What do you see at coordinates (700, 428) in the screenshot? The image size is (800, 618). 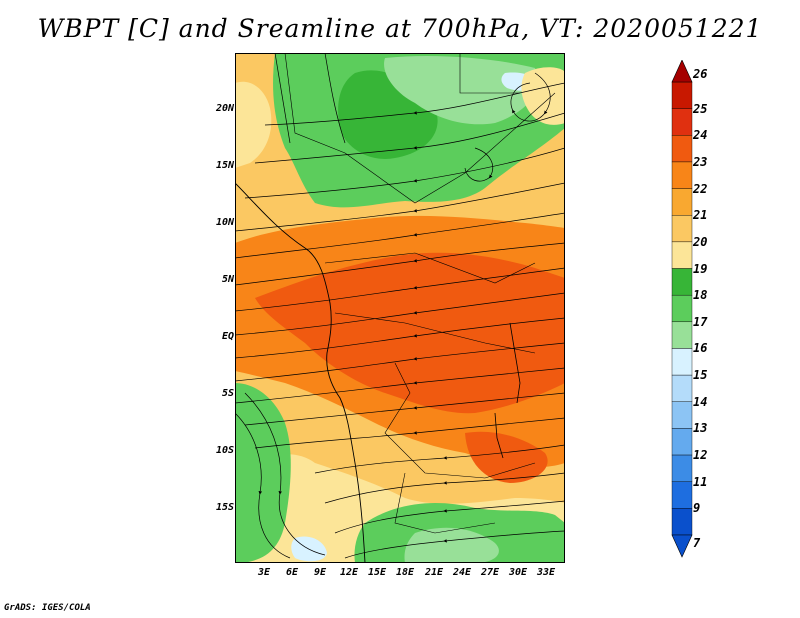 I see `colorbar-label: 13` at bounding box center [700, 428].